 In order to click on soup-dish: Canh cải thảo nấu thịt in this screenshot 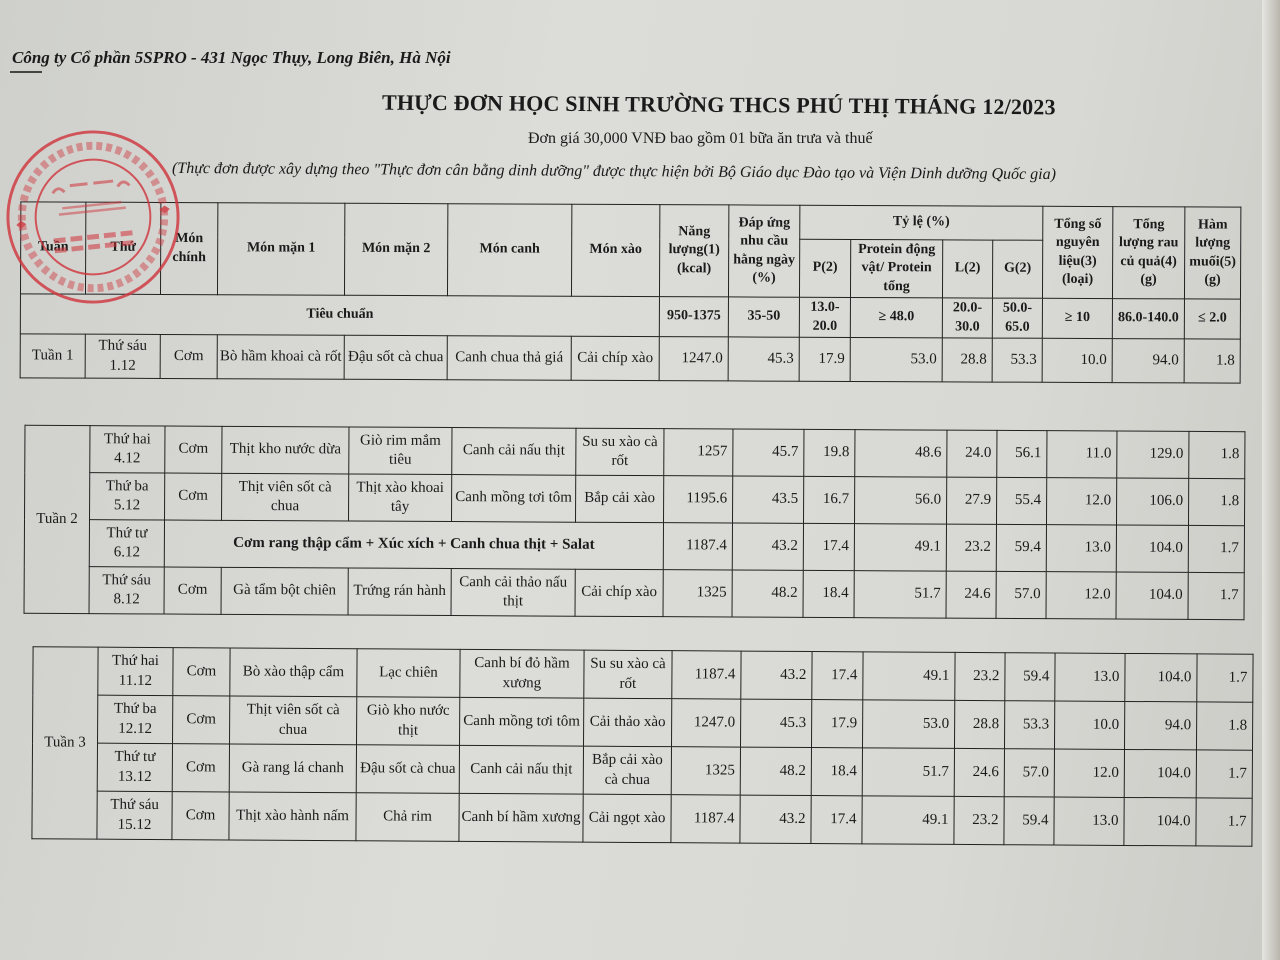, I will do `click(513, 592)`.